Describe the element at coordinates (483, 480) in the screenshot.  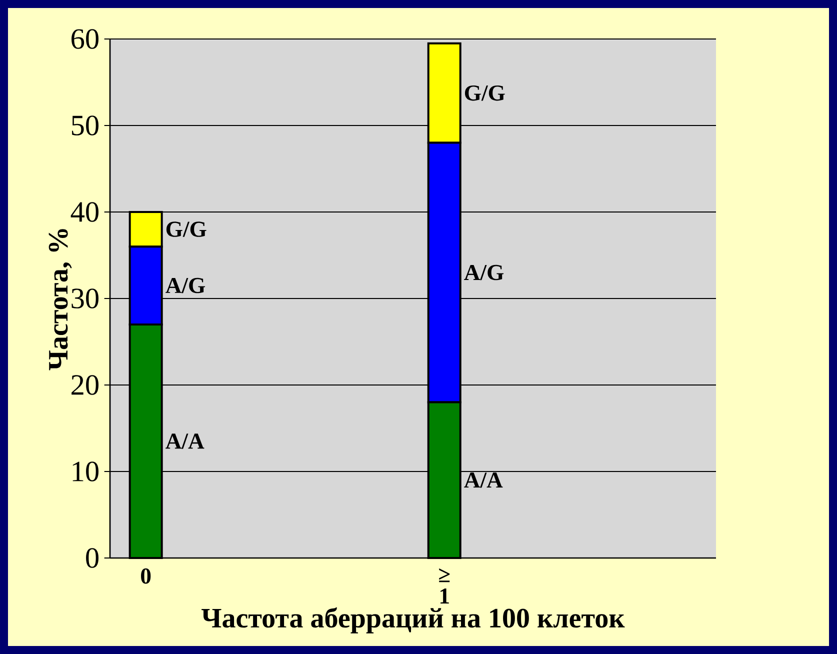
I see `text: A/A` at that location.